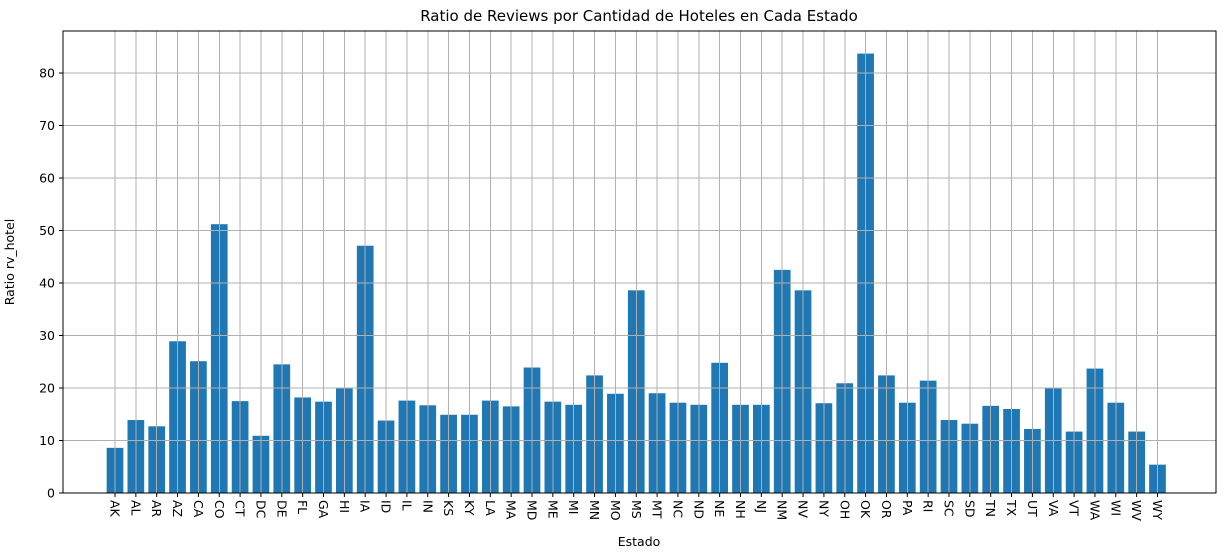 Image resolution: width=1229 pixels, height=560 pixels. Describe the element at coordinates (782, 510) in the screenshot. I see `x-tick-label: NM` at that location.